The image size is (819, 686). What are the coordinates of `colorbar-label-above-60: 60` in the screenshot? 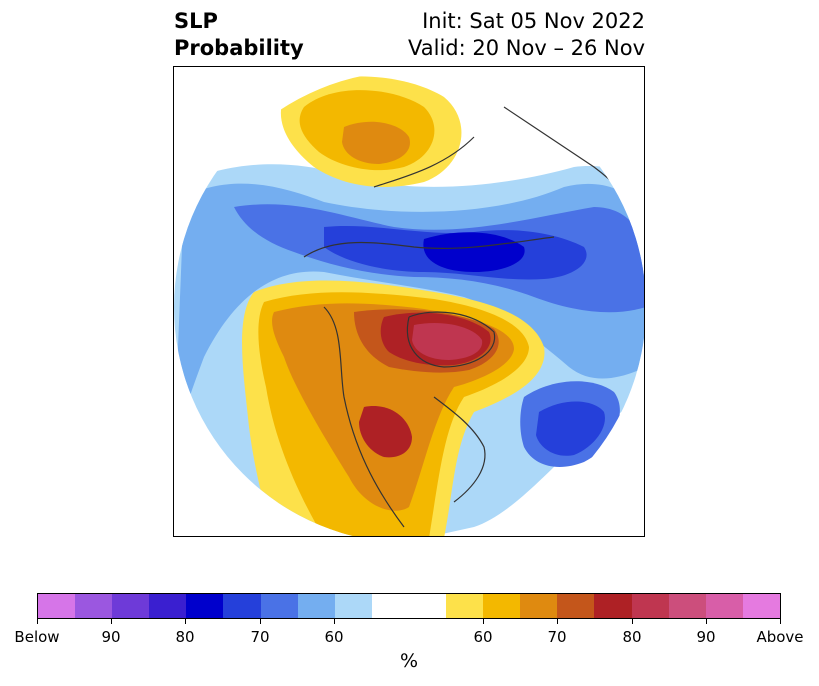 It's located at (483, 637).